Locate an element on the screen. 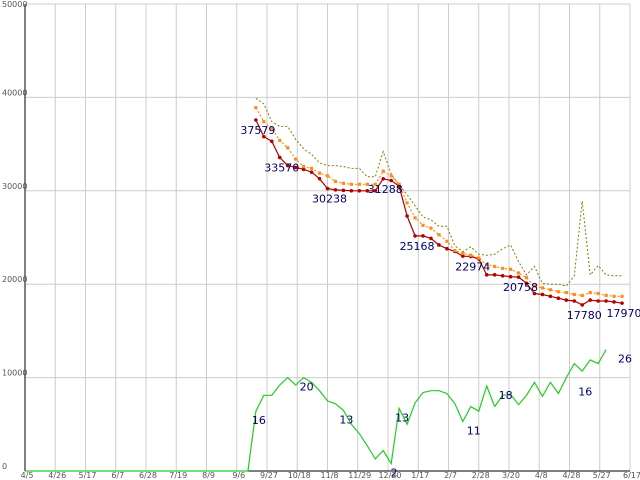  x-tick-label: 4/5 is located at coordinates (27, 475).